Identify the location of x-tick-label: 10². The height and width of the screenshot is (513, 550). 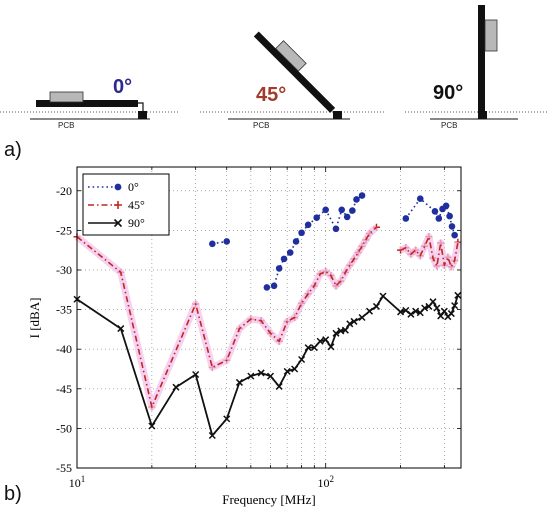
(325, 482).